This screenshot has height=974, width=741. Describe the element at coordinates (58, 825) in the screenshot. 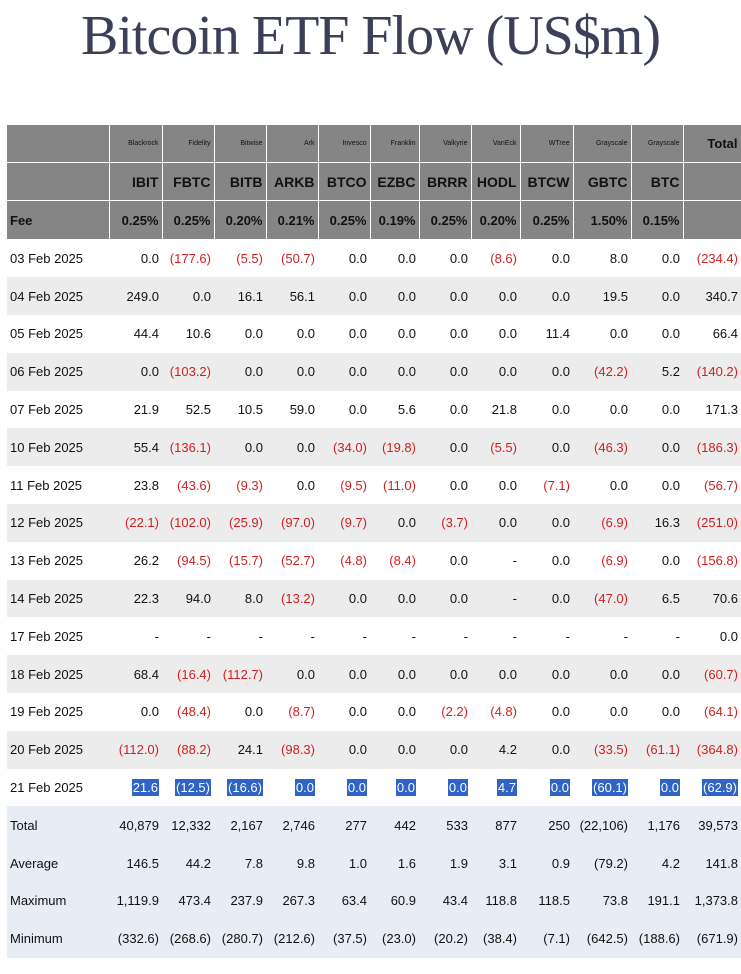

I see `stat-label: Total` at that location.